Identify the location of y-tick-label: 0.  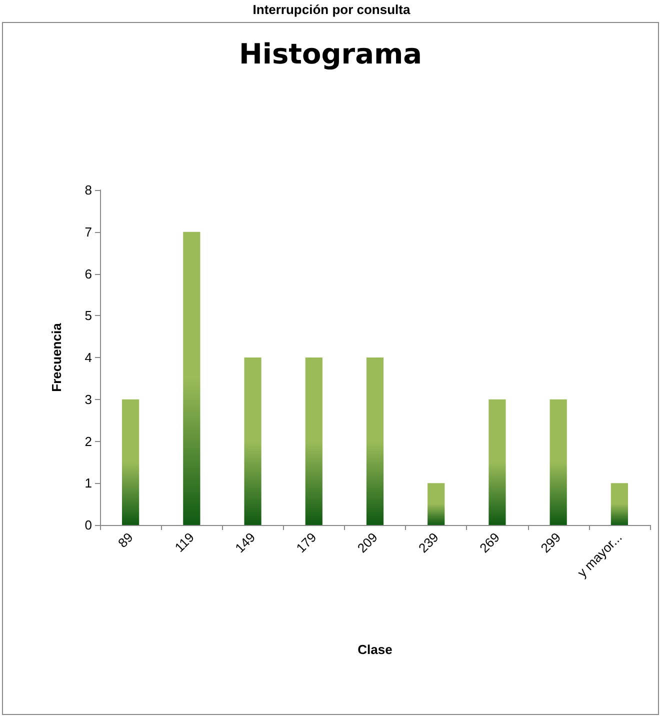
(88, 525).